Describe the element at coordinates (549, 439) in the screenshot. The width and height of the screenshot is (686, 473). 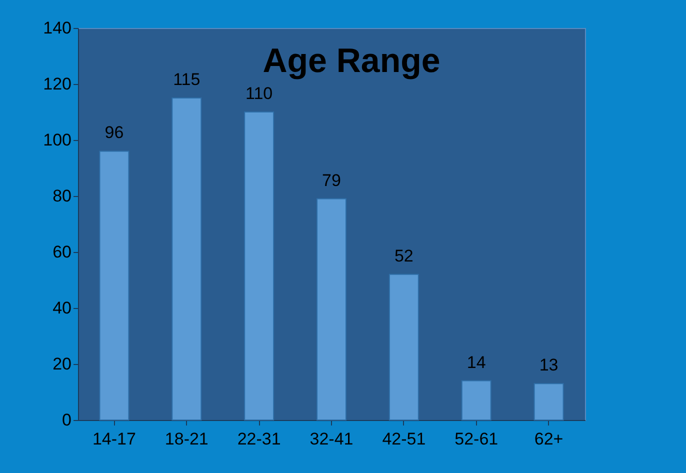
I see `x-tick-label: 62+` at that location.